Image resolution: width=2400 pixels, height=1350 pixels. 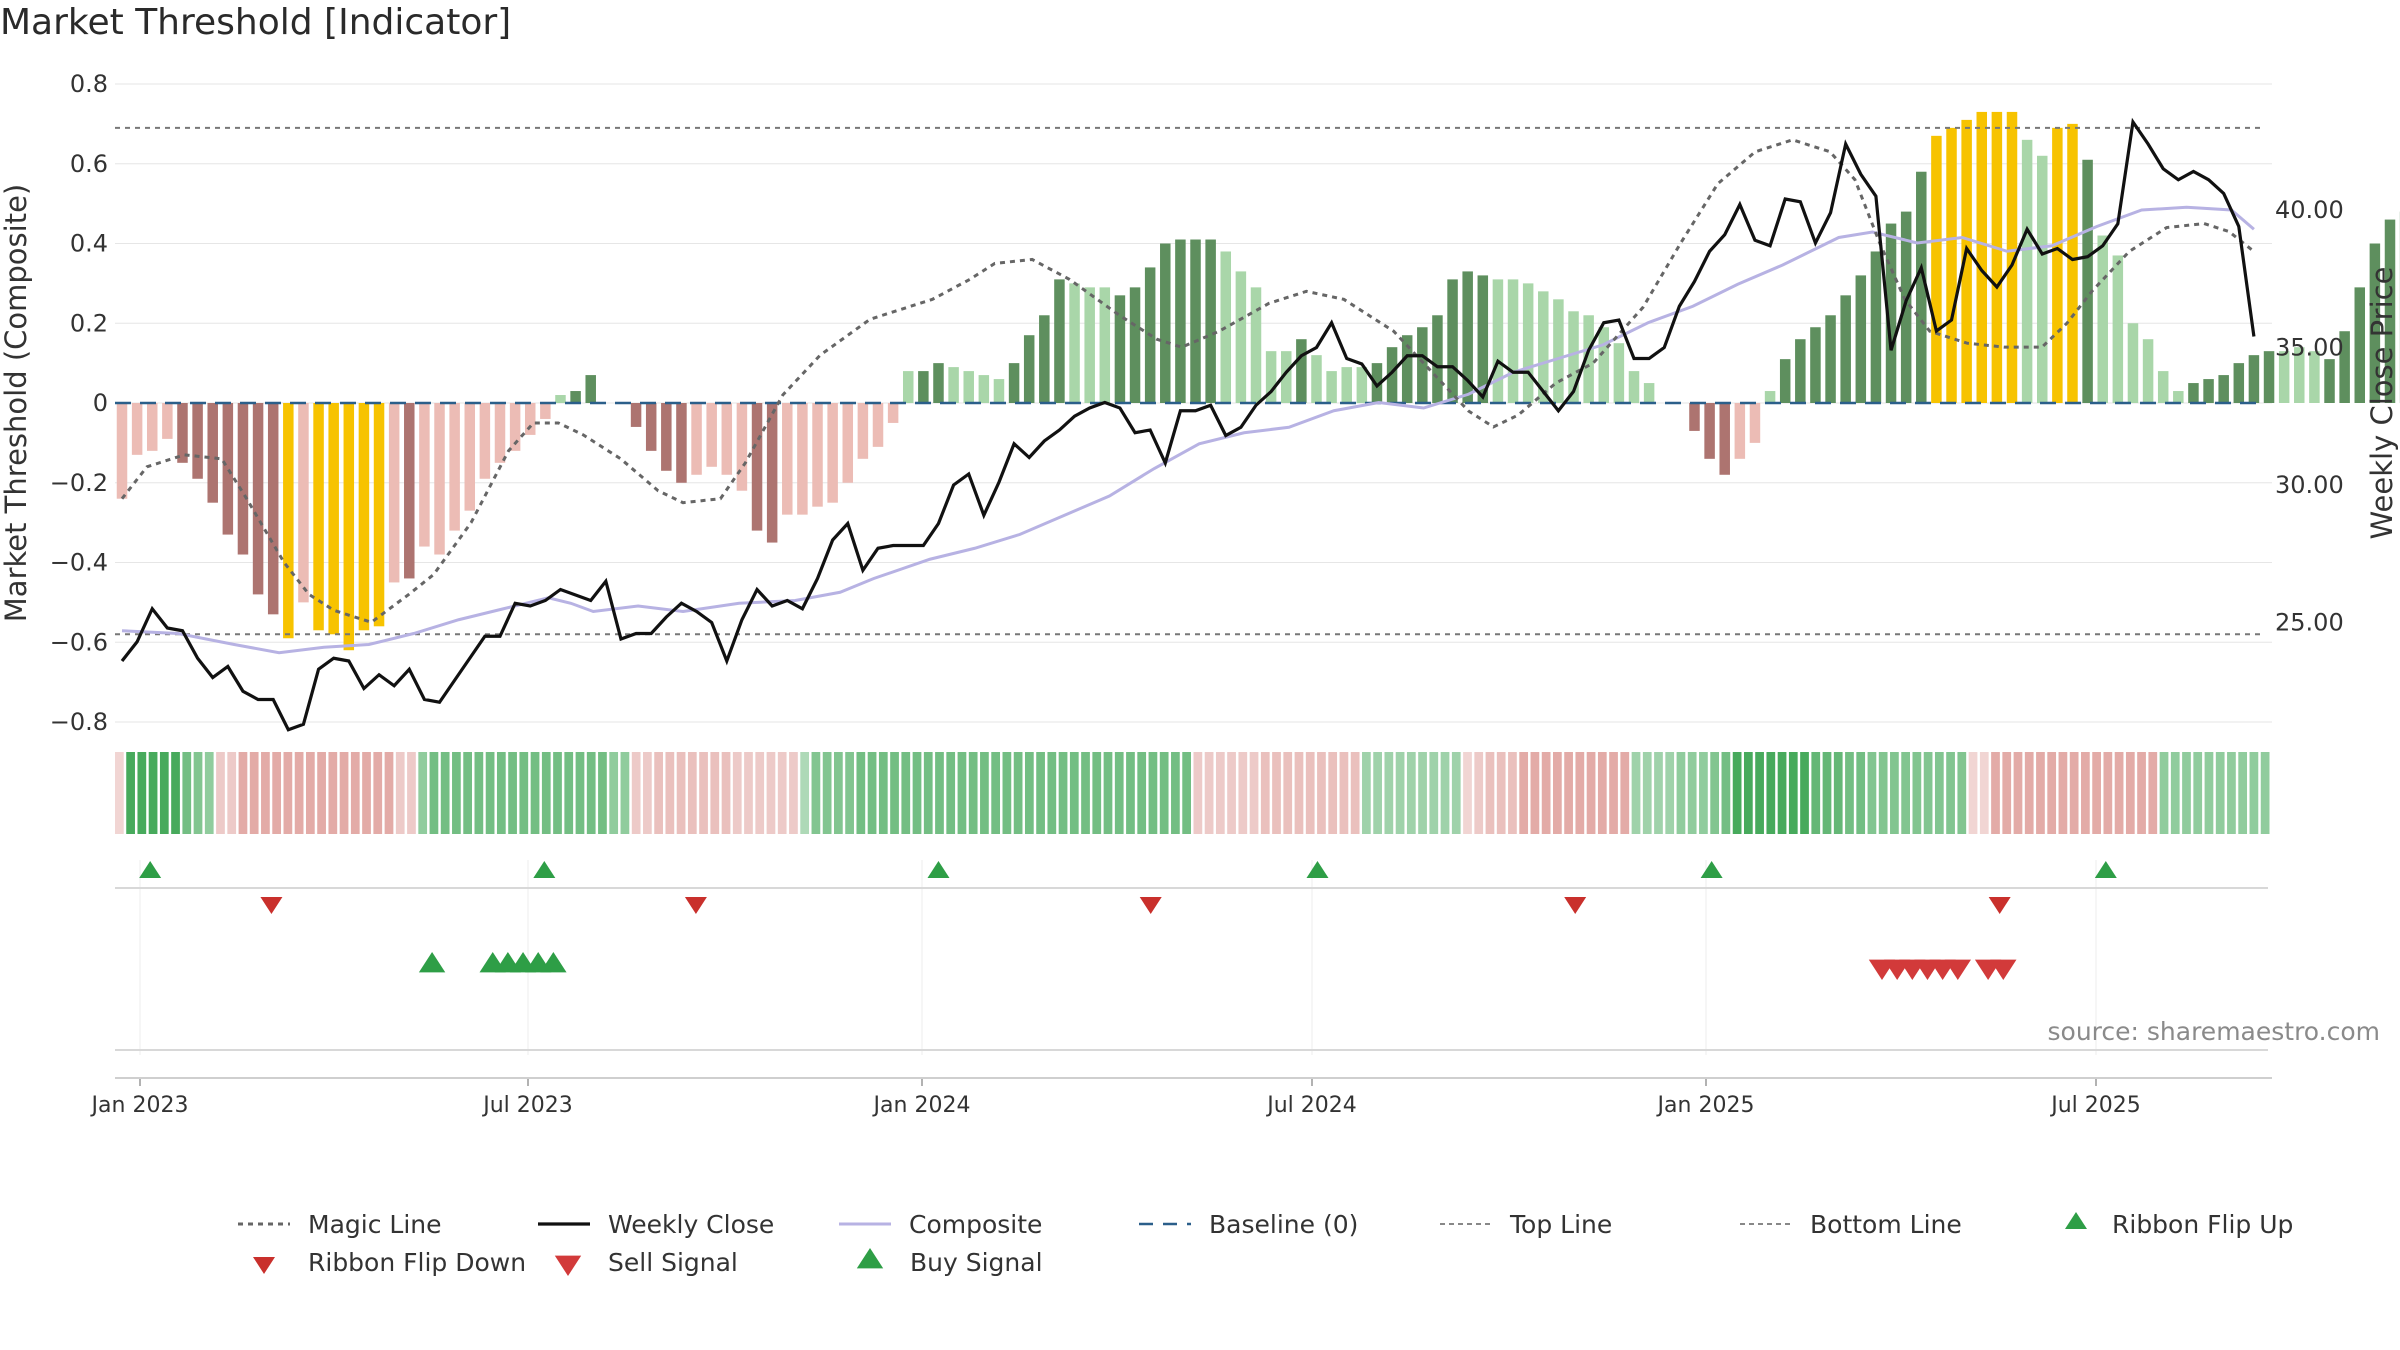 I want to click on legend-label: Buy Signal, so click(x=976, y=1262).